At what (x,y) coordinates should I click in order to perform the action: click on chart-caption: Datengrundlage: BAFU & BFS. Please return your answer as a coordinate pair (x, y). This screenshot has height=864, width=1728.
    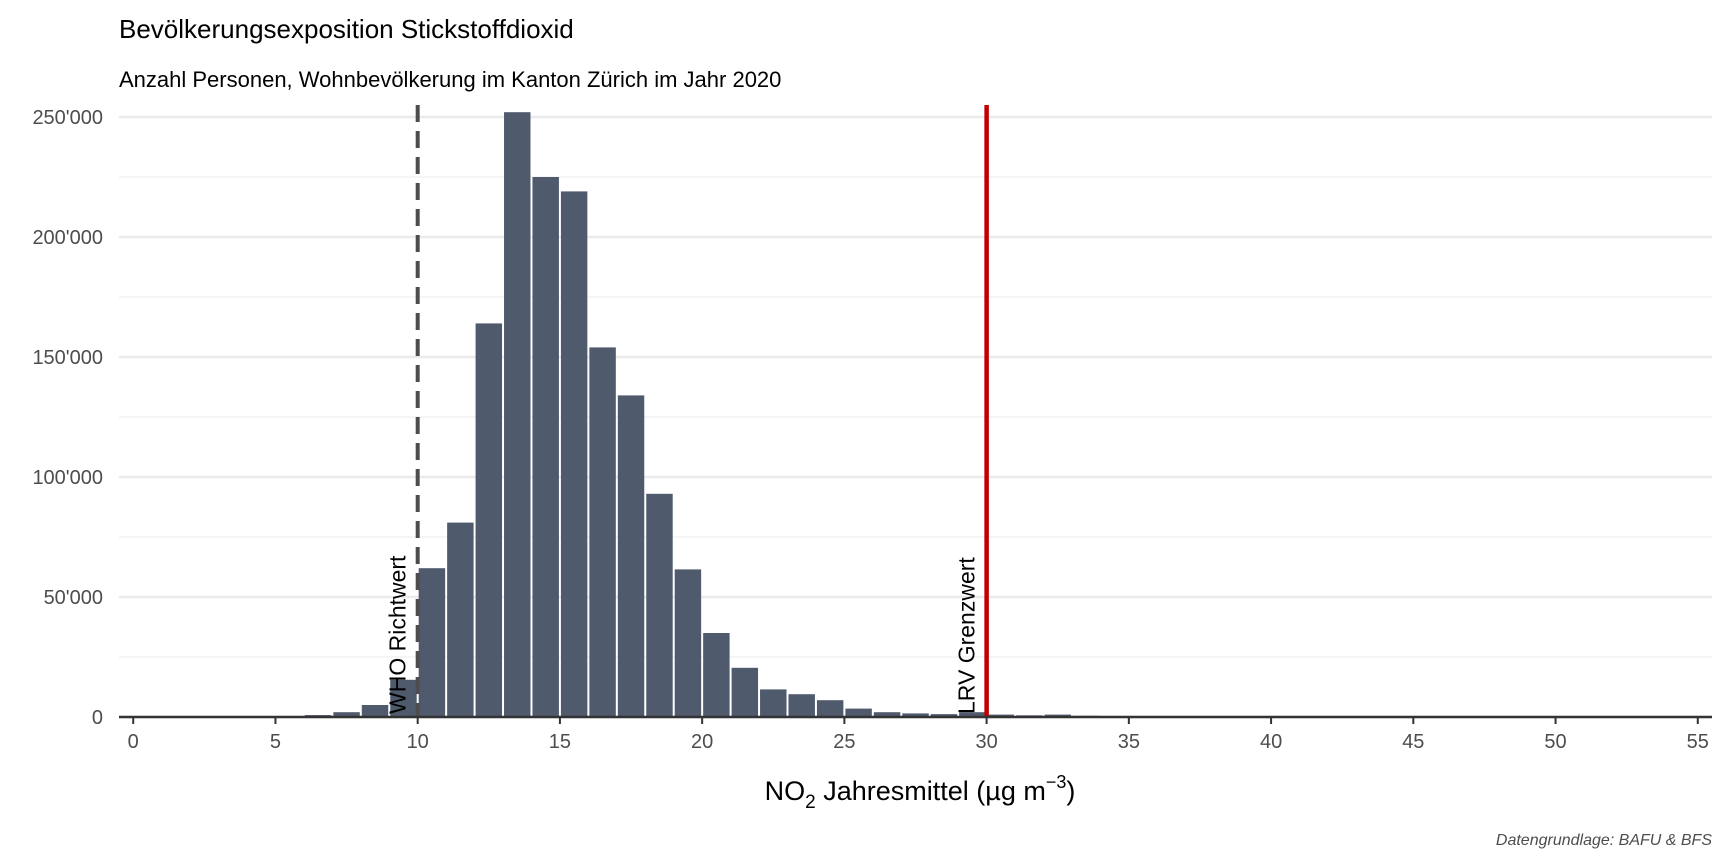
    Looking at the image, I should click on (1604, 840).